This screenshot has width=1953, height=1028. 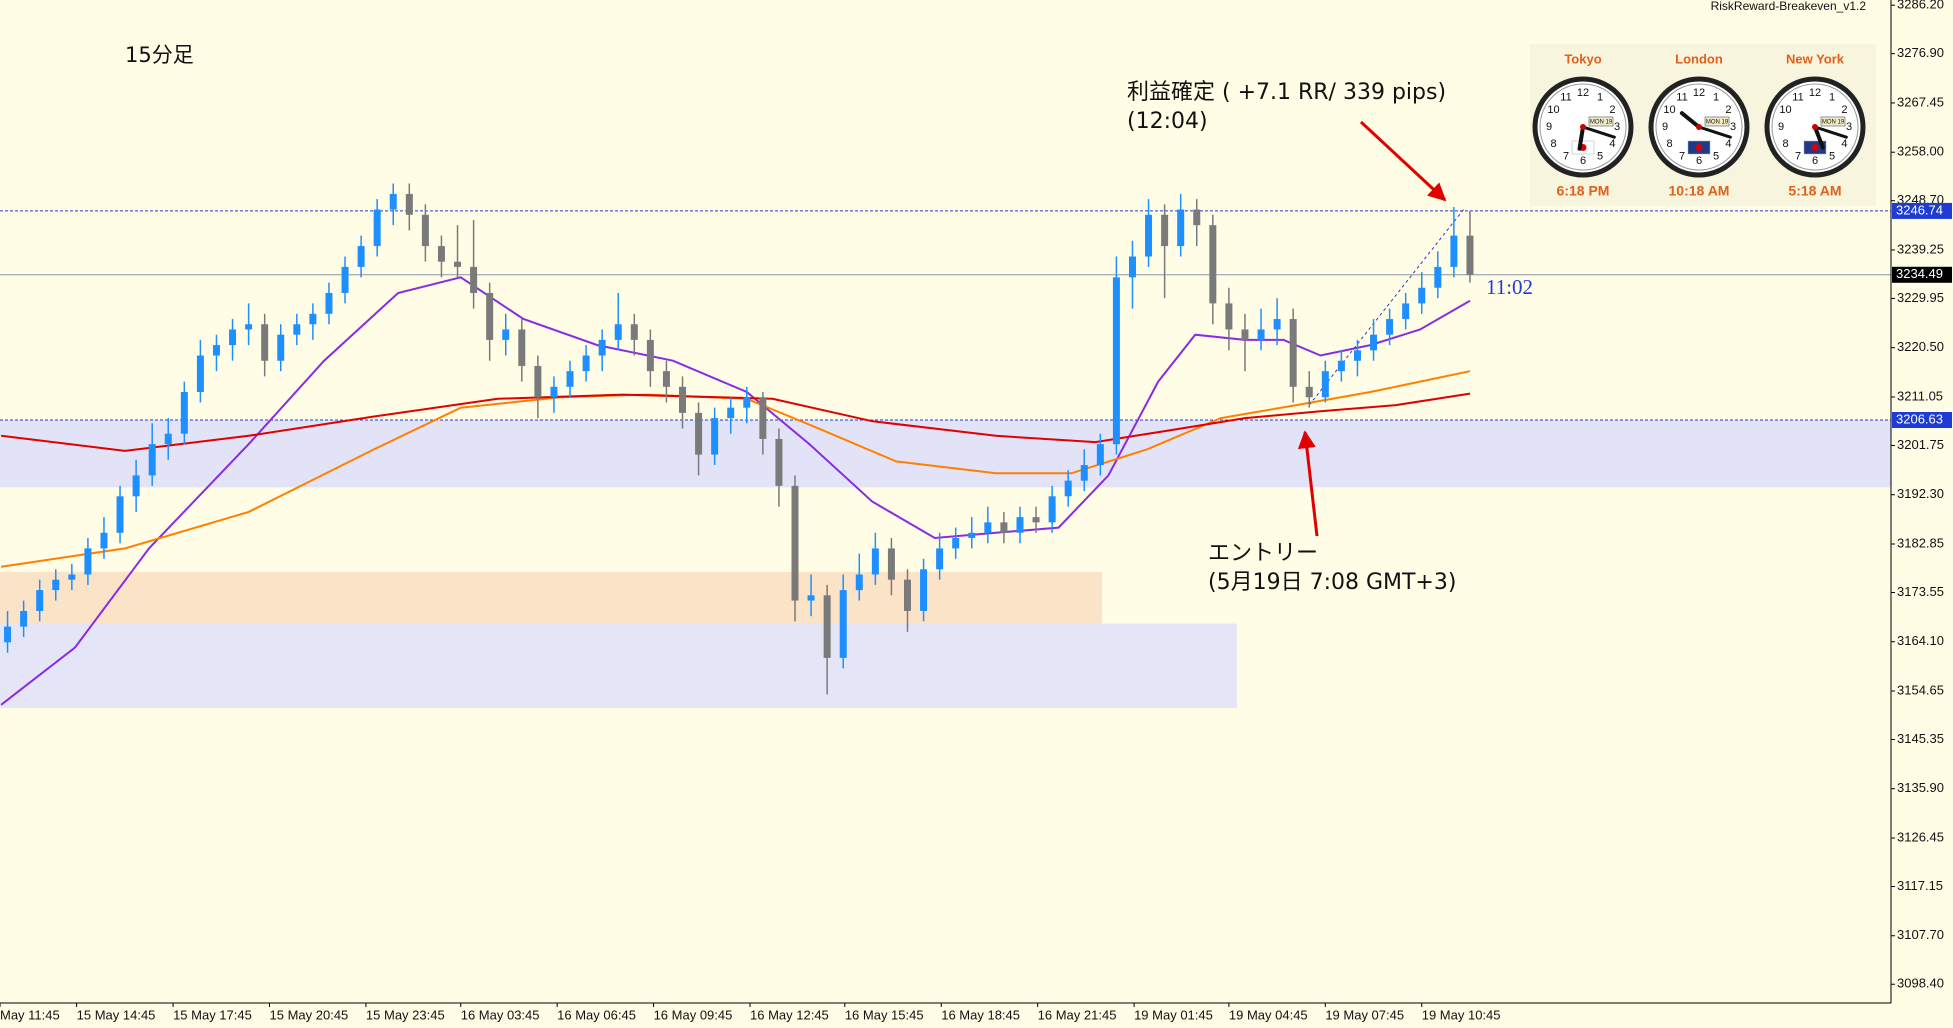 I want to click on price-tag-label: 3246.74, so click(x=1919, y=209).